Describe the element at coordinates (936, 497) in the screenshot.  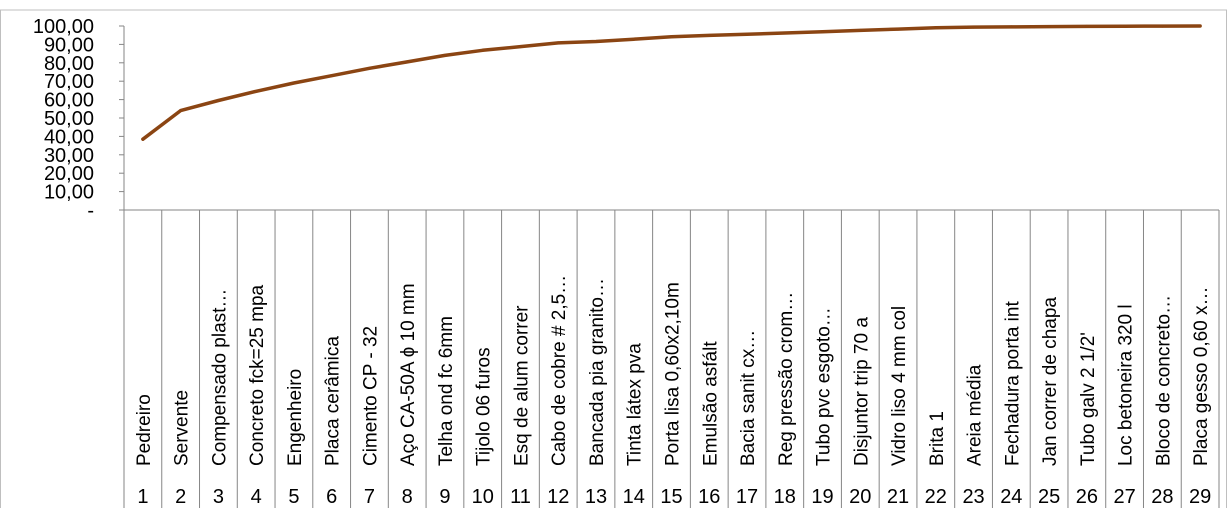
I see `category-number: 22` at that location.